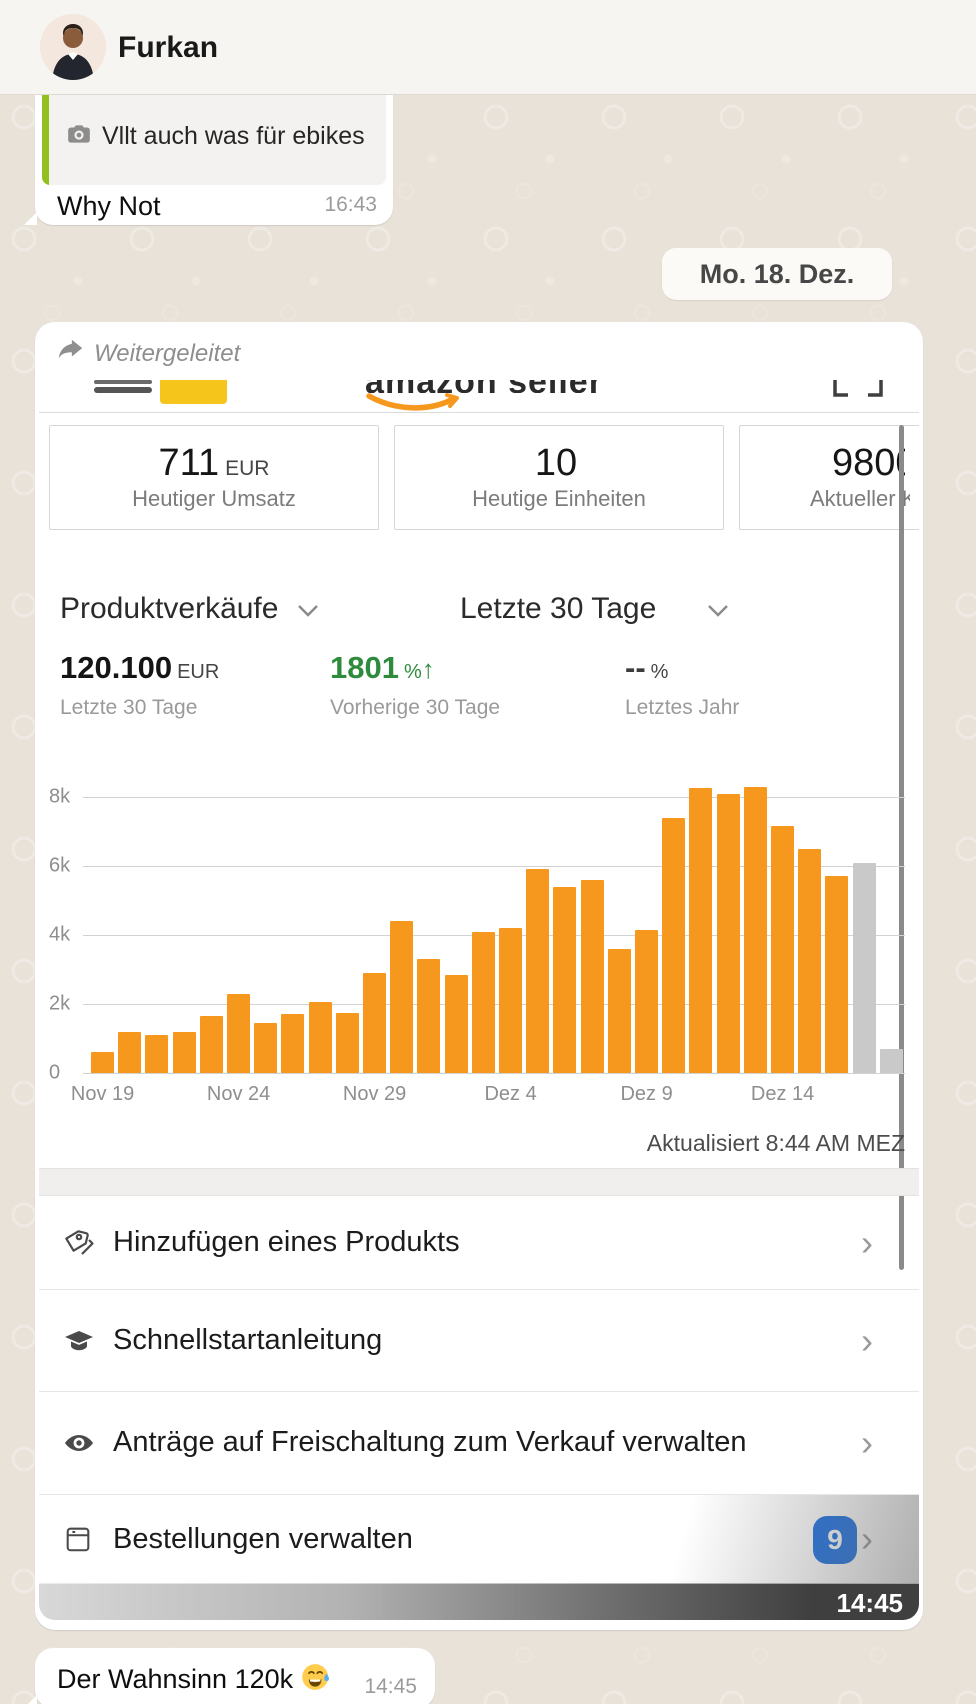 Image resolution: width=976 pixels, height=1704 pixels. Describe the element at coordinates (102, 1094) in the screenshot. I see `x-axis-tick: Nov 19` at that location.